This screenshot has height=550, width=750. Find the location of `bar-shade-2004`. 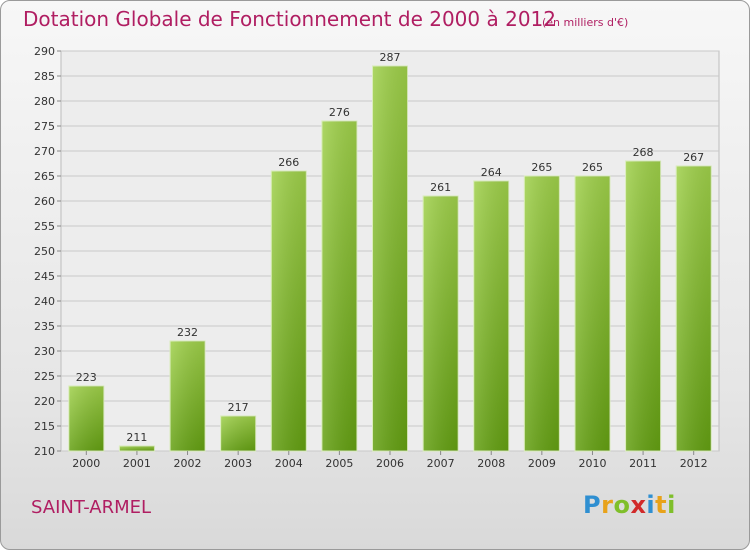

bar-shade-2004 is located at coordinates (289, 311).